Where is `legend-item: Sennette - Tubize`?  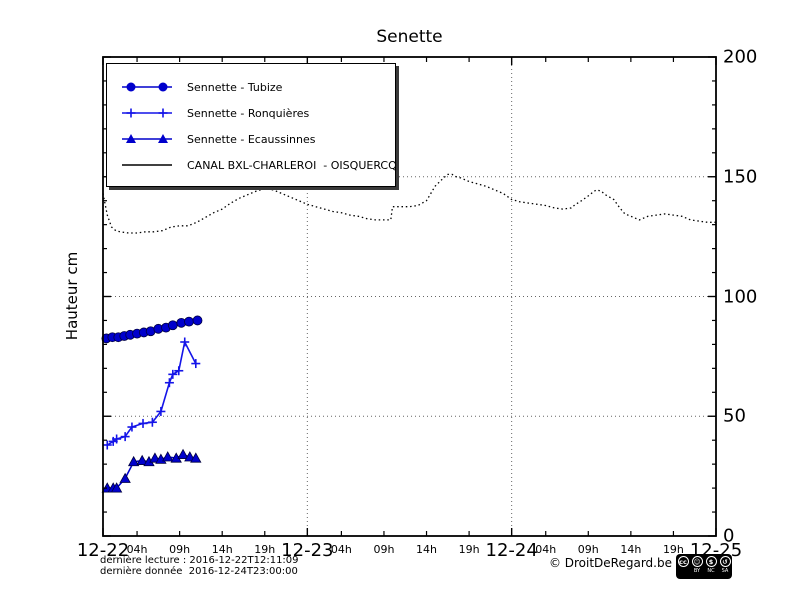 legend-item: Sennette - Tubize is located at coordinates (252, 87).